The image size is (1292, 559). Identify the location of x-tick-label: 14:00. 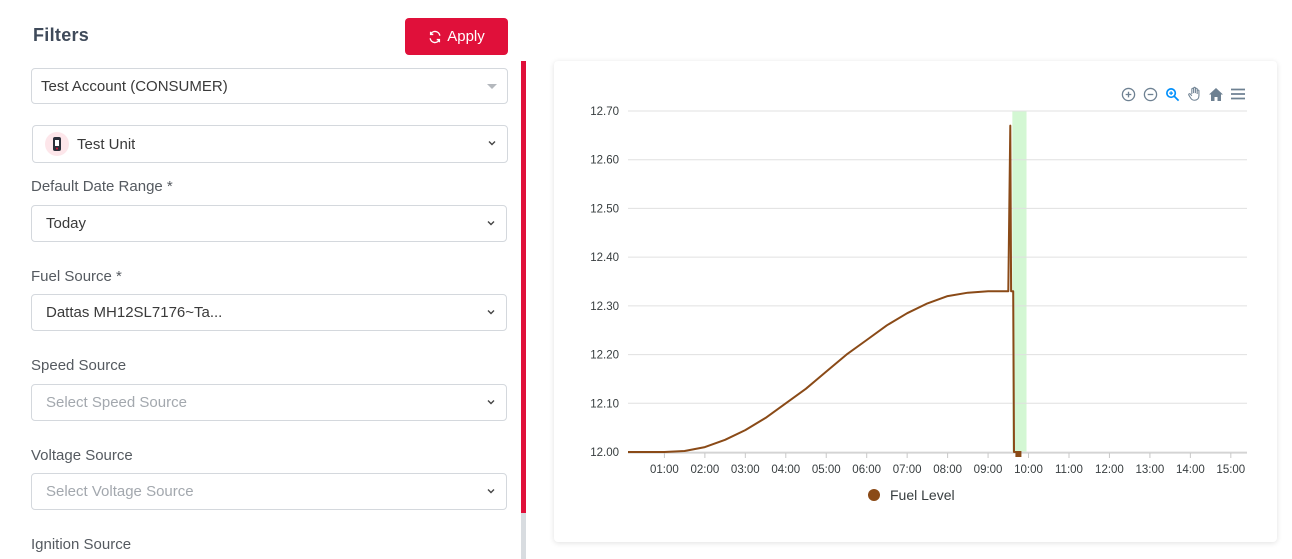
(1190, 470).